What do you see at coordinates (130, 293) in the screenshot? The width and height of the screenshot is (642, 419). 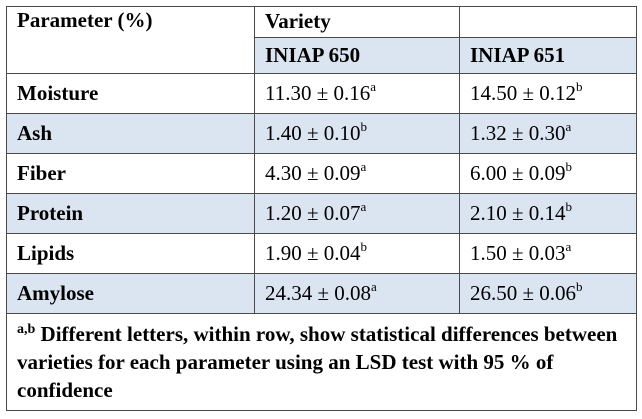 I see `row-parameter: Amylose` at bounding box center [130, 293].